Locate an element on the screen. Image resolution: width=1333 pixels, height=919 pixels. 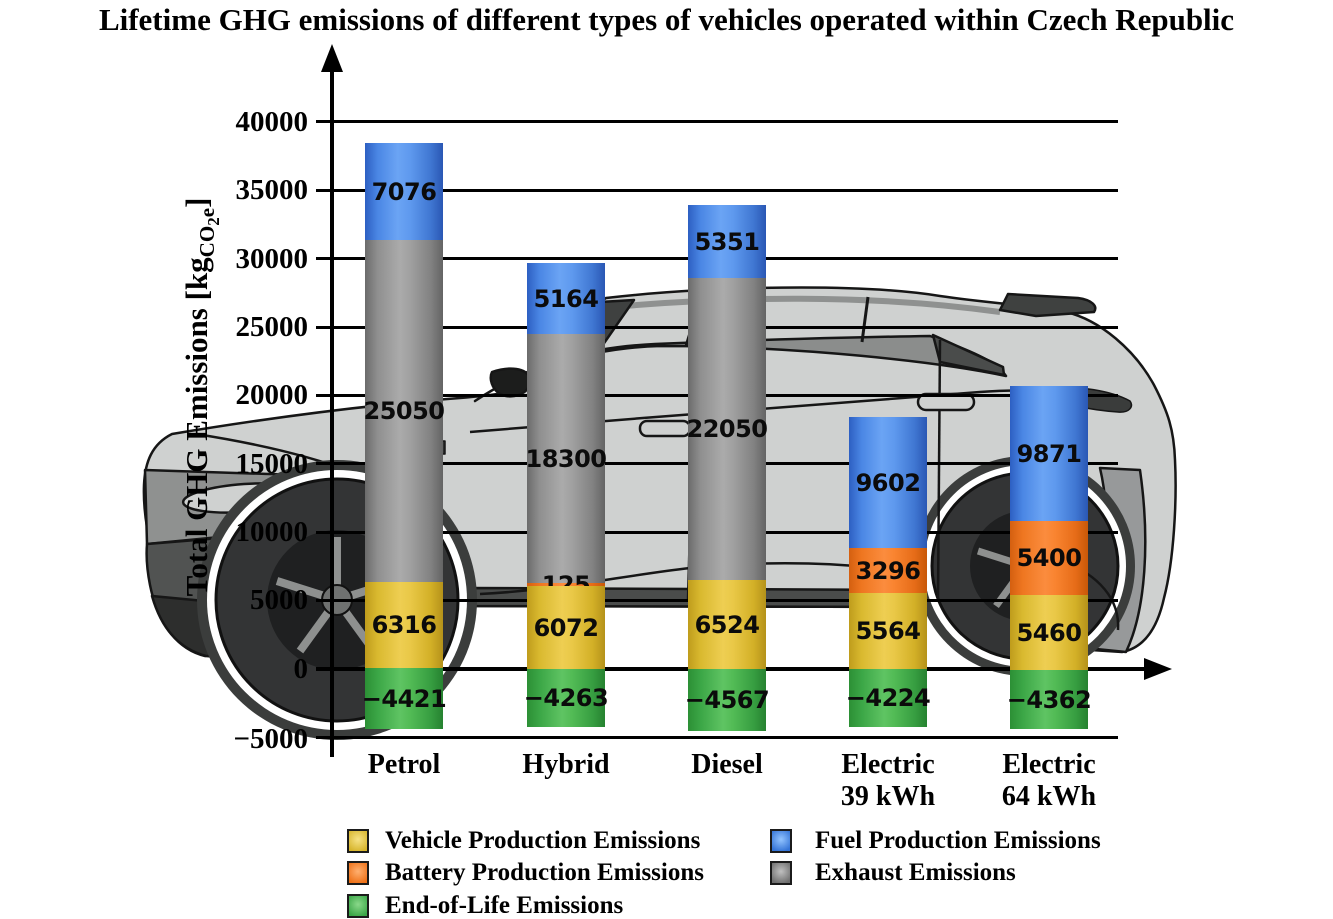
segment-vehicle-production: 5460 is located at coordinates (1049, 632).